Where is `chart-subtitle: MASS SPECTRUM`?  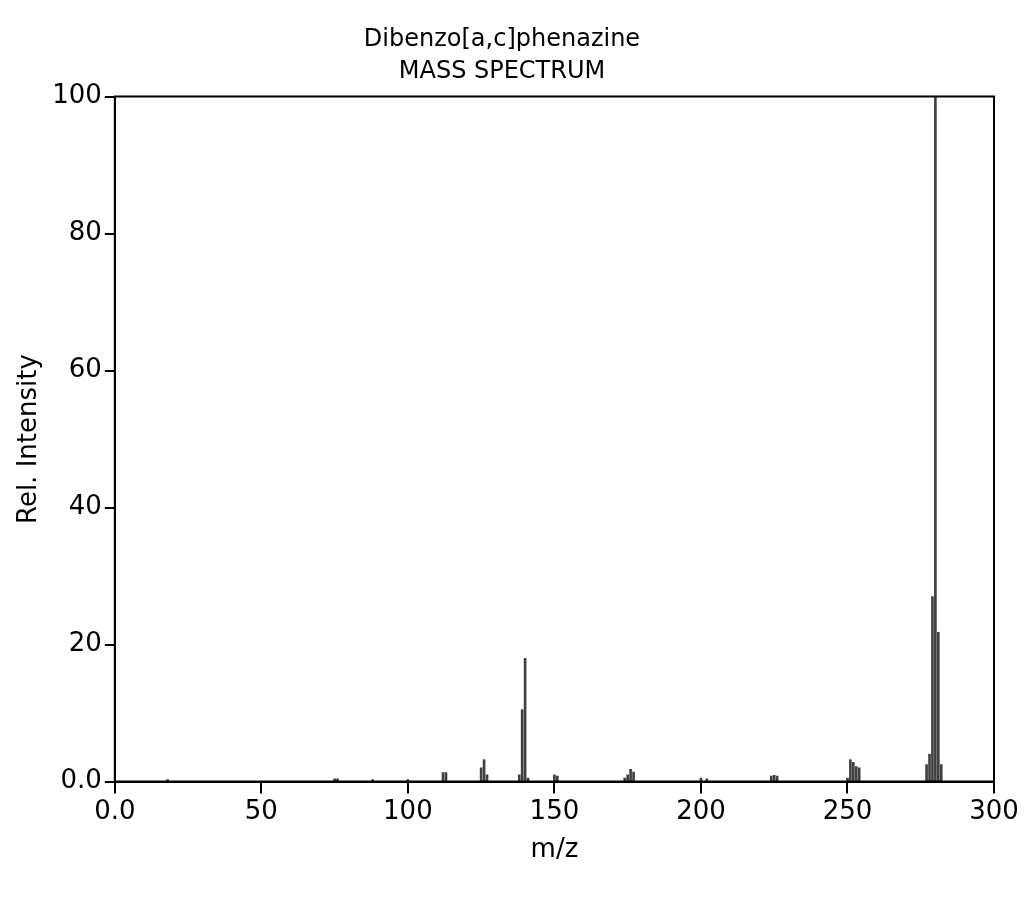
chart-subtitle: MASS SPECTRUM is located at coordinates (502, 70).